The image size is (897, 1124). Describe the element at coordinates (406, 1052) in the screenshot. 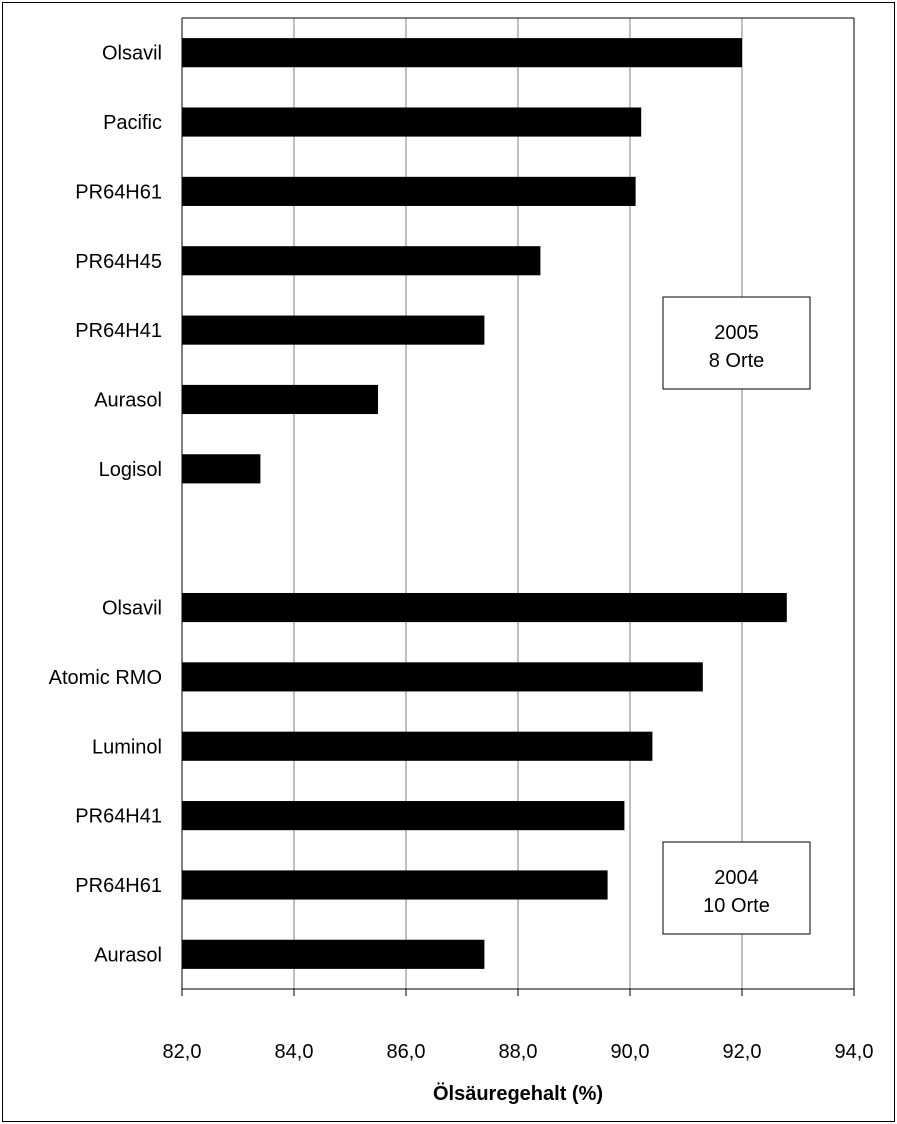

I see `x-tick-label: 86,0` at that location.